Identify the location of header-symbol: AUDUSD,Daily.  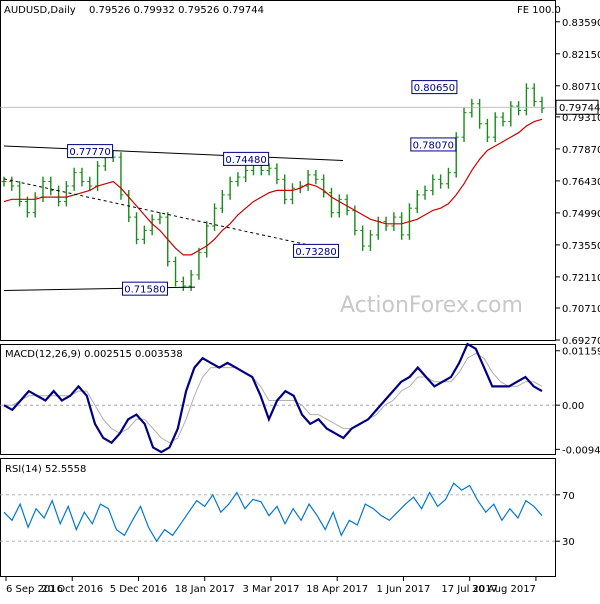
(40, 10).